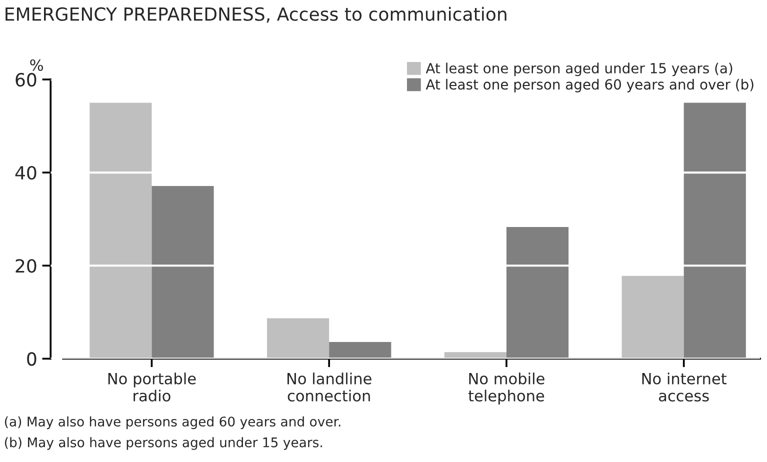  Describe the element at coordinates (256, 14) in the screenshot. I see `chart-title: EMERGENCY PREPAREDNESS, Access to communication` at that location.